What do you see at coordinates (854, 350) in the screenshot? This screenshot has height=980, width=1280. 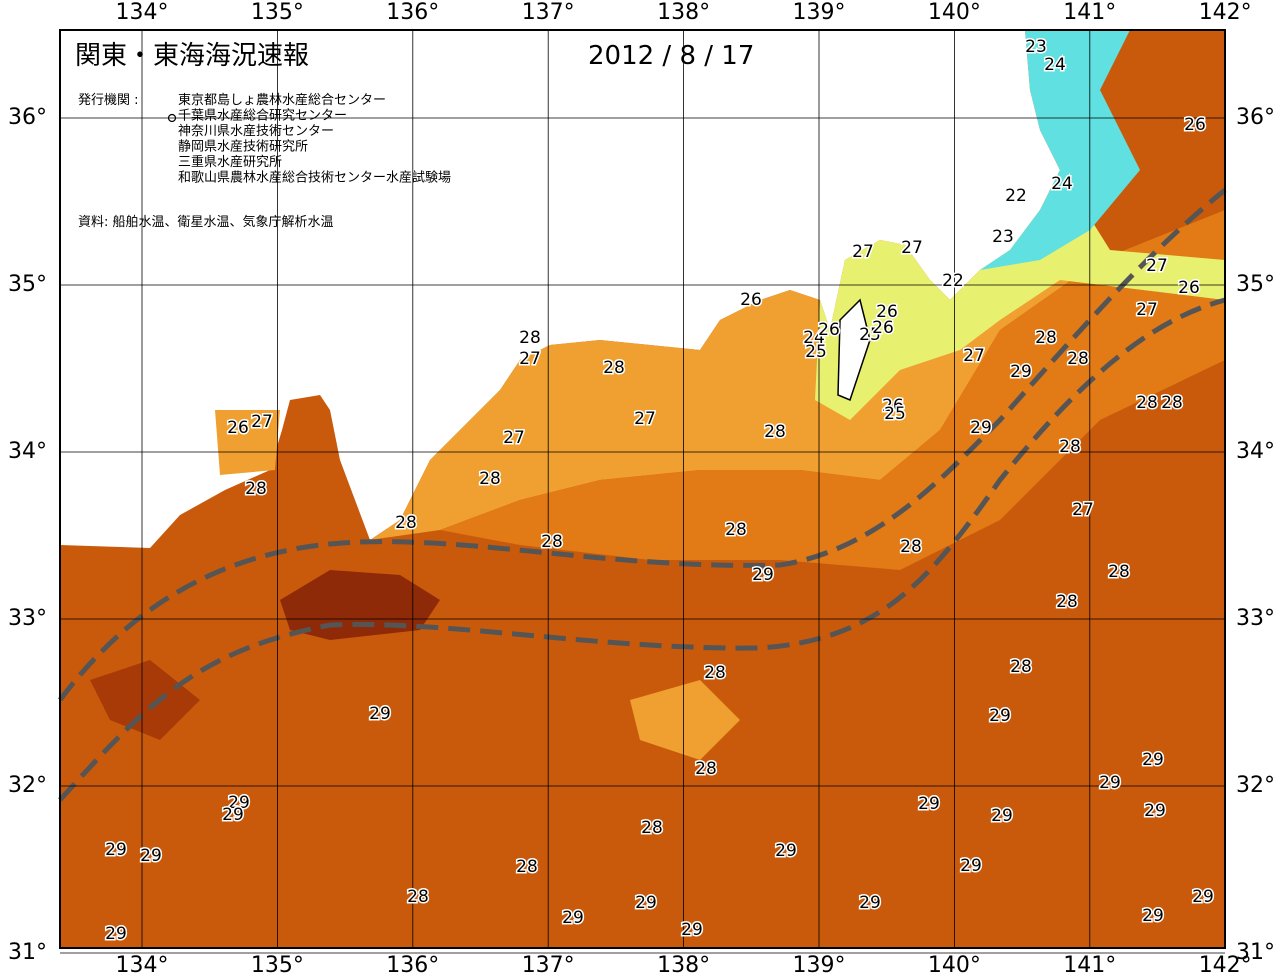 I see `izu-peninsula` at bounding box center [854, 350].